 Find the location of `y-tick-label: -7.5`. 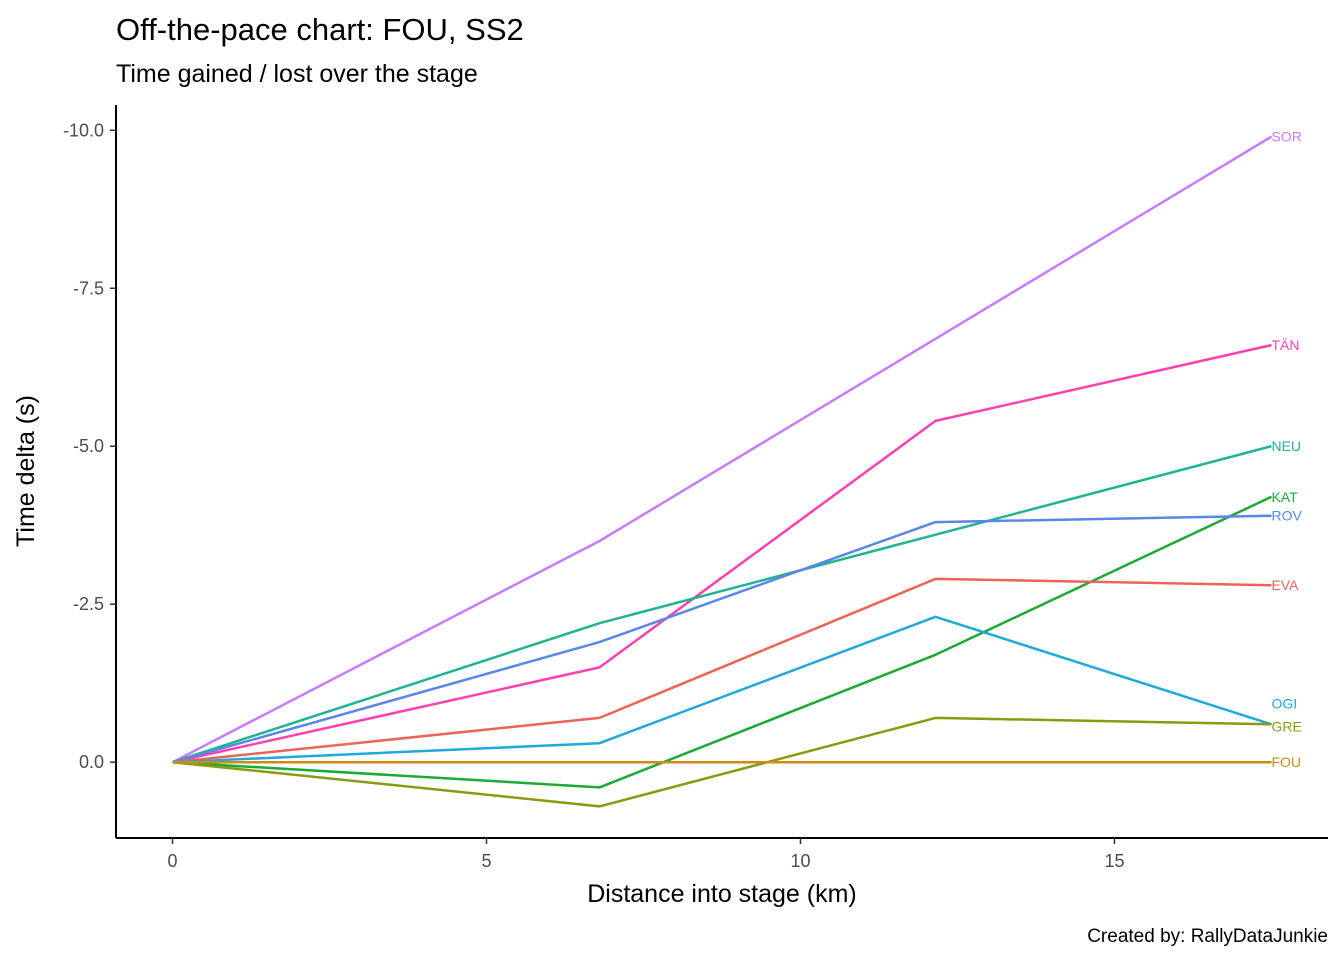

y-tick-label: -7.5 is located at coordinates (88, 288).